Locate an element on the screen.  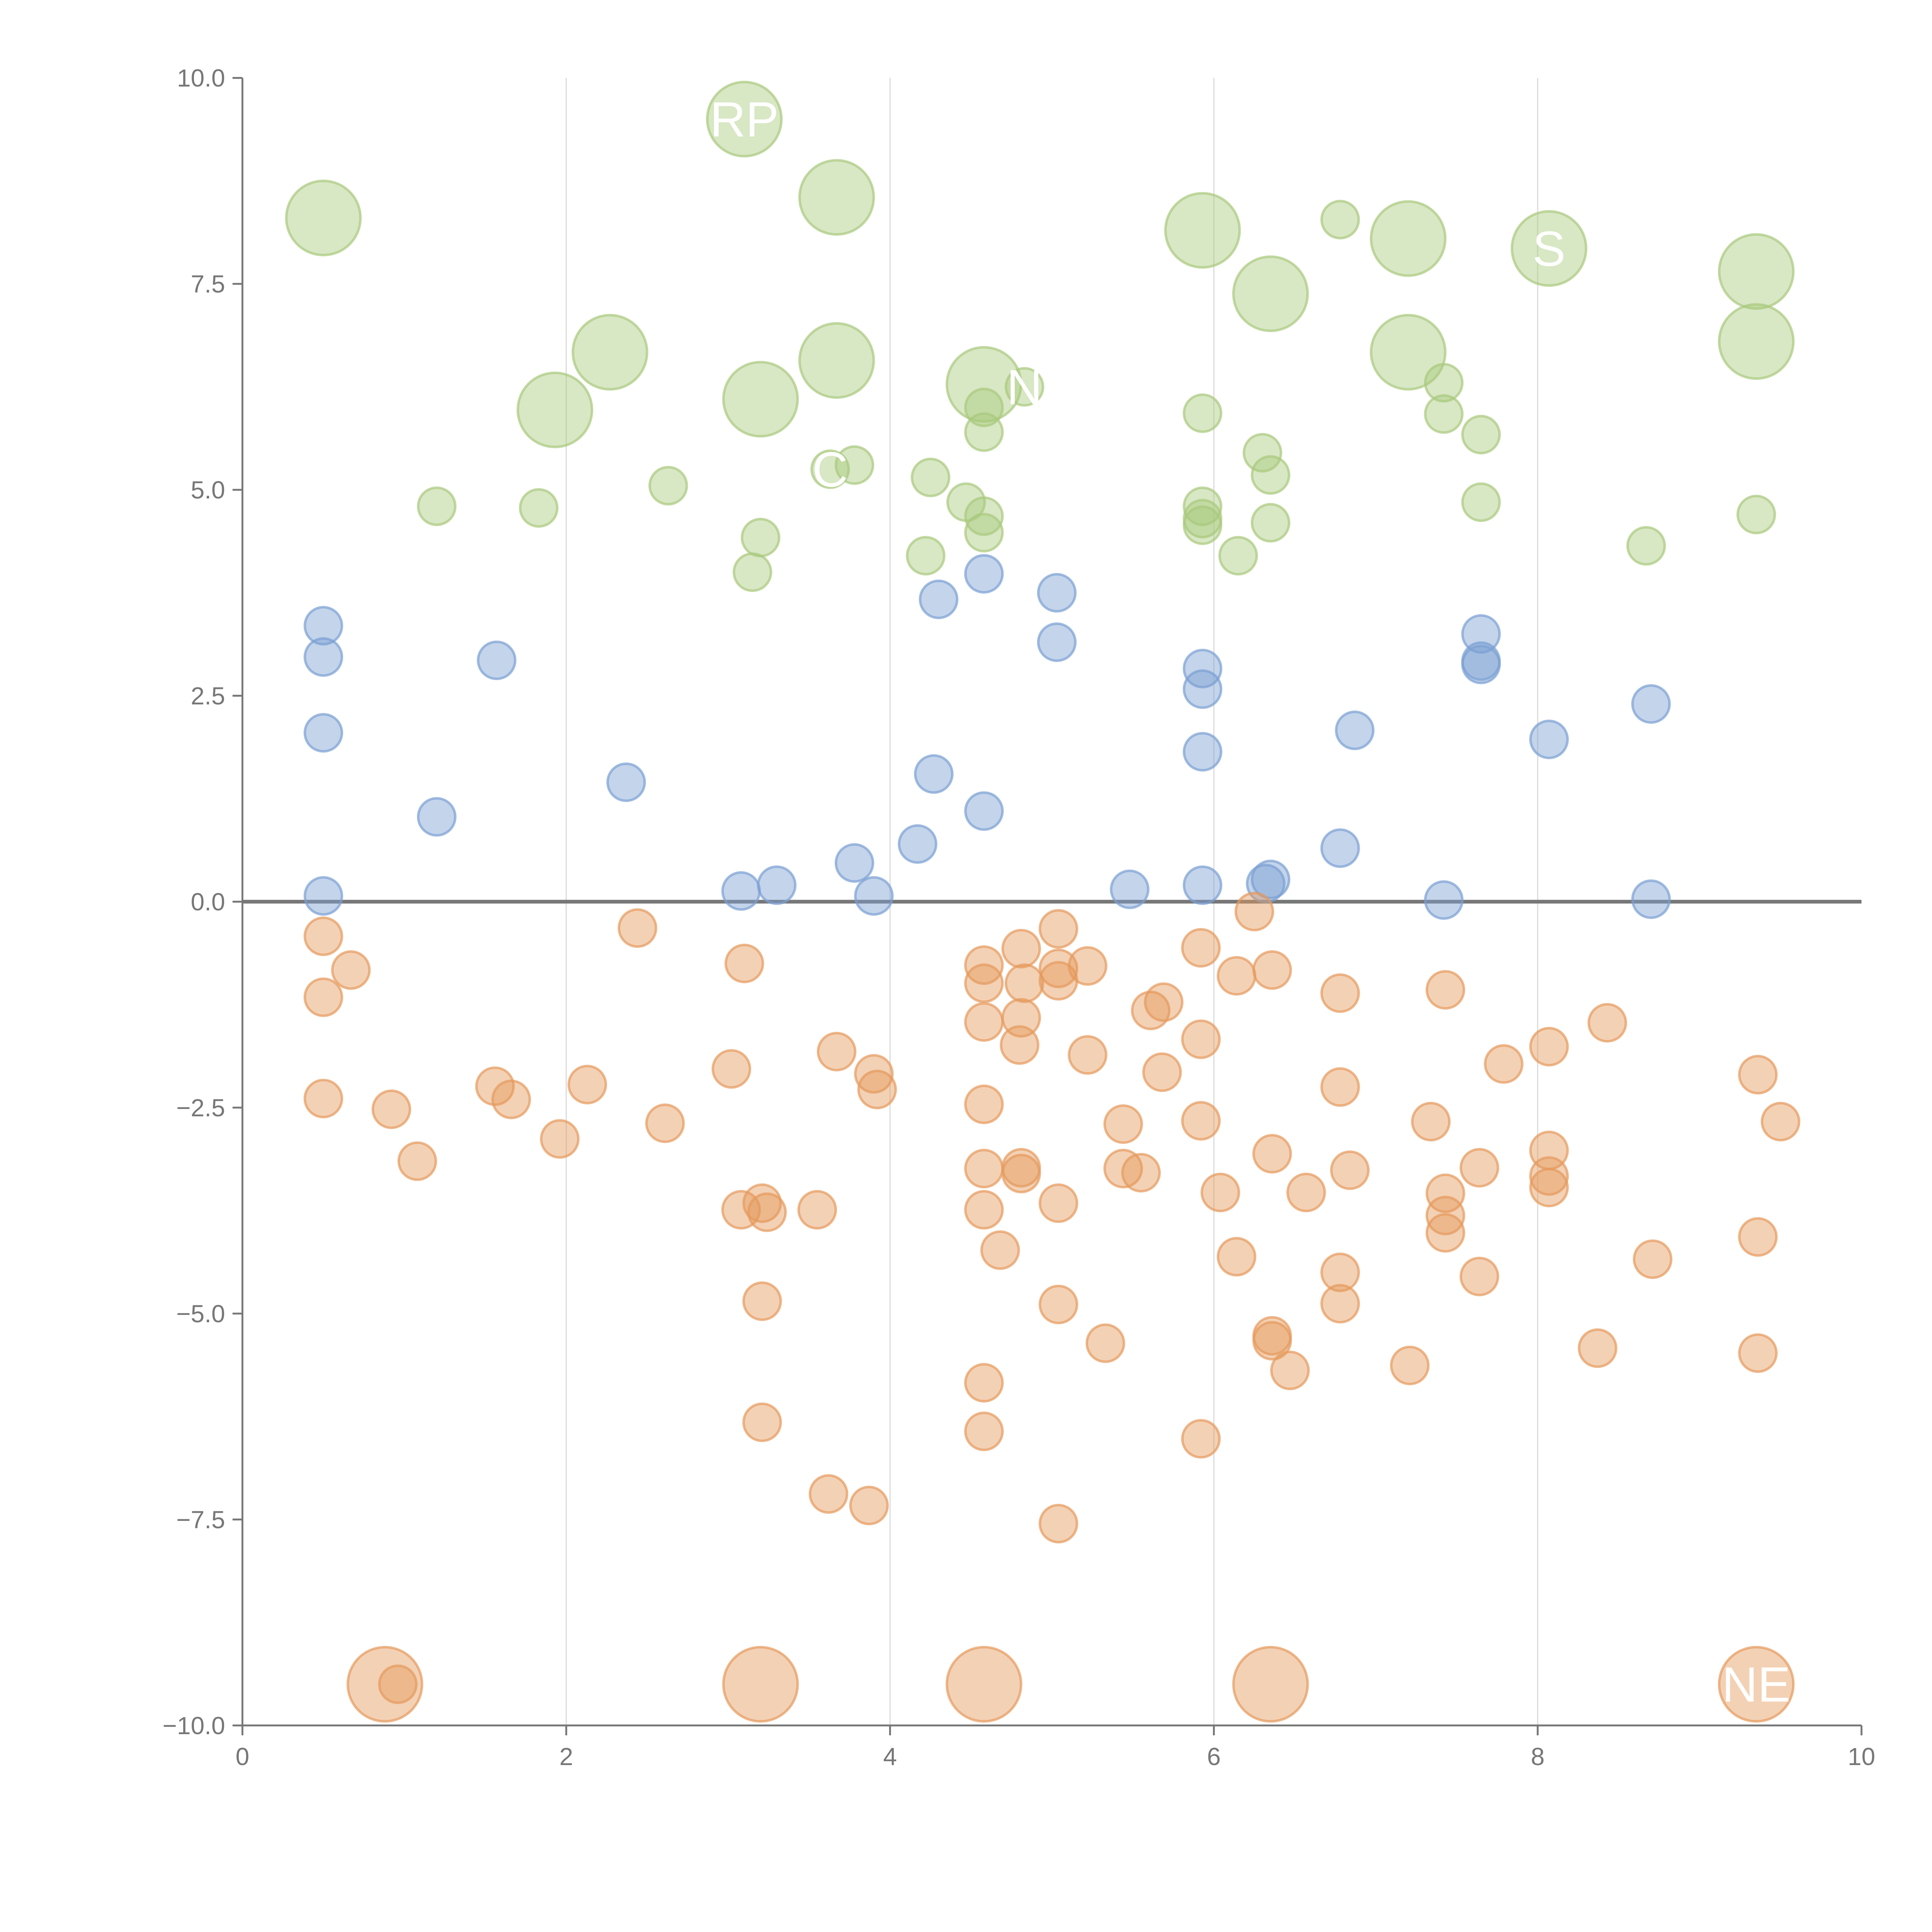
y-tick-label: 10.0 is located at coordinates (201, 78).